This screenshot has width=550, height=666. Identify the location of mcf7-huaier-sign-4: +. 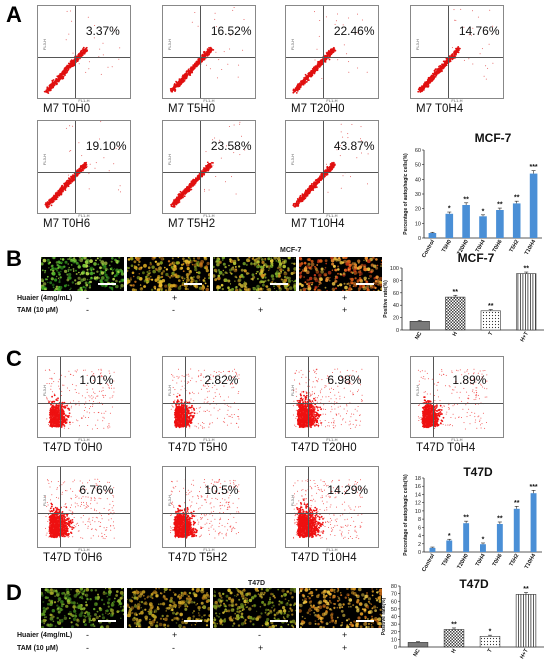
(344, 298).